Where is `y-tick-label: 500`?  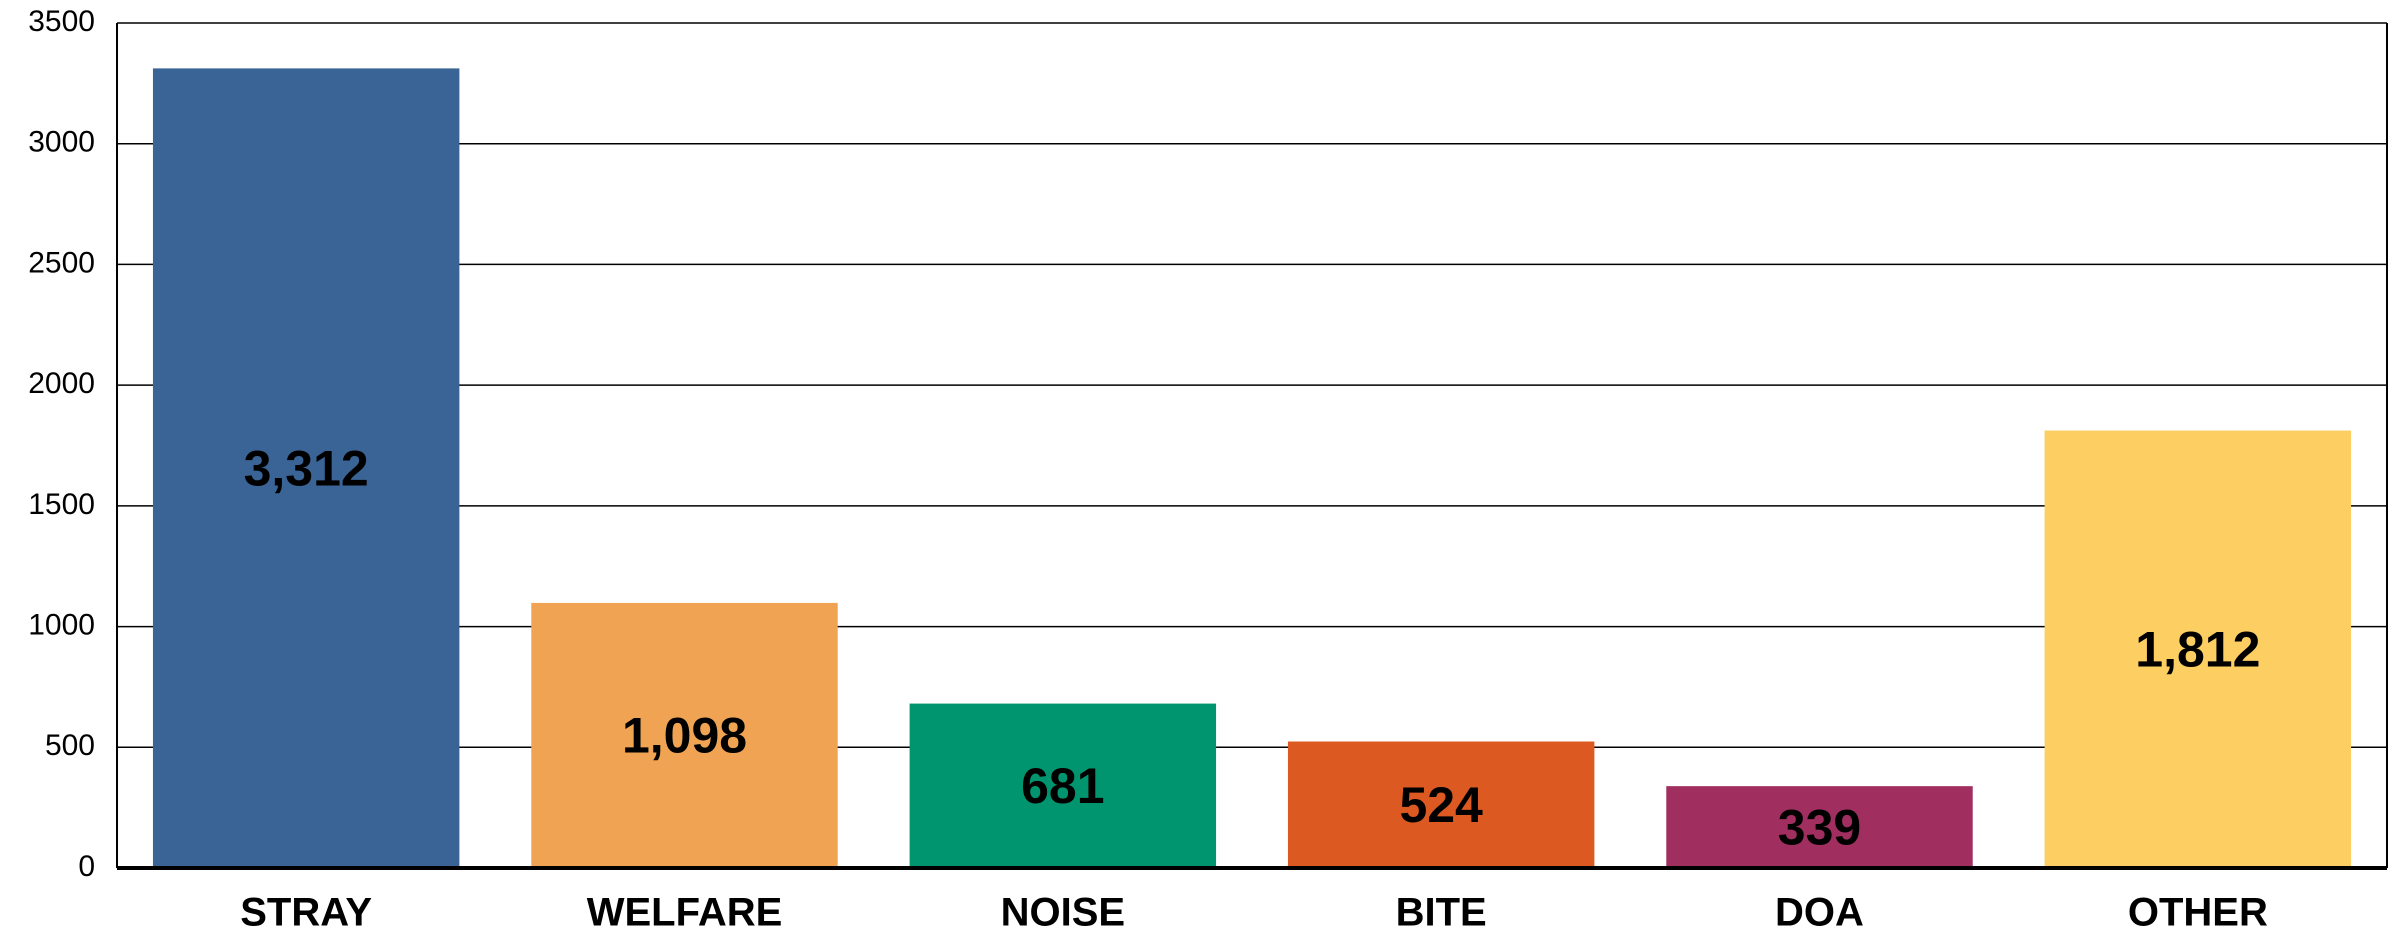
y-tick-label: 500 is located at coordinates (70, 745).